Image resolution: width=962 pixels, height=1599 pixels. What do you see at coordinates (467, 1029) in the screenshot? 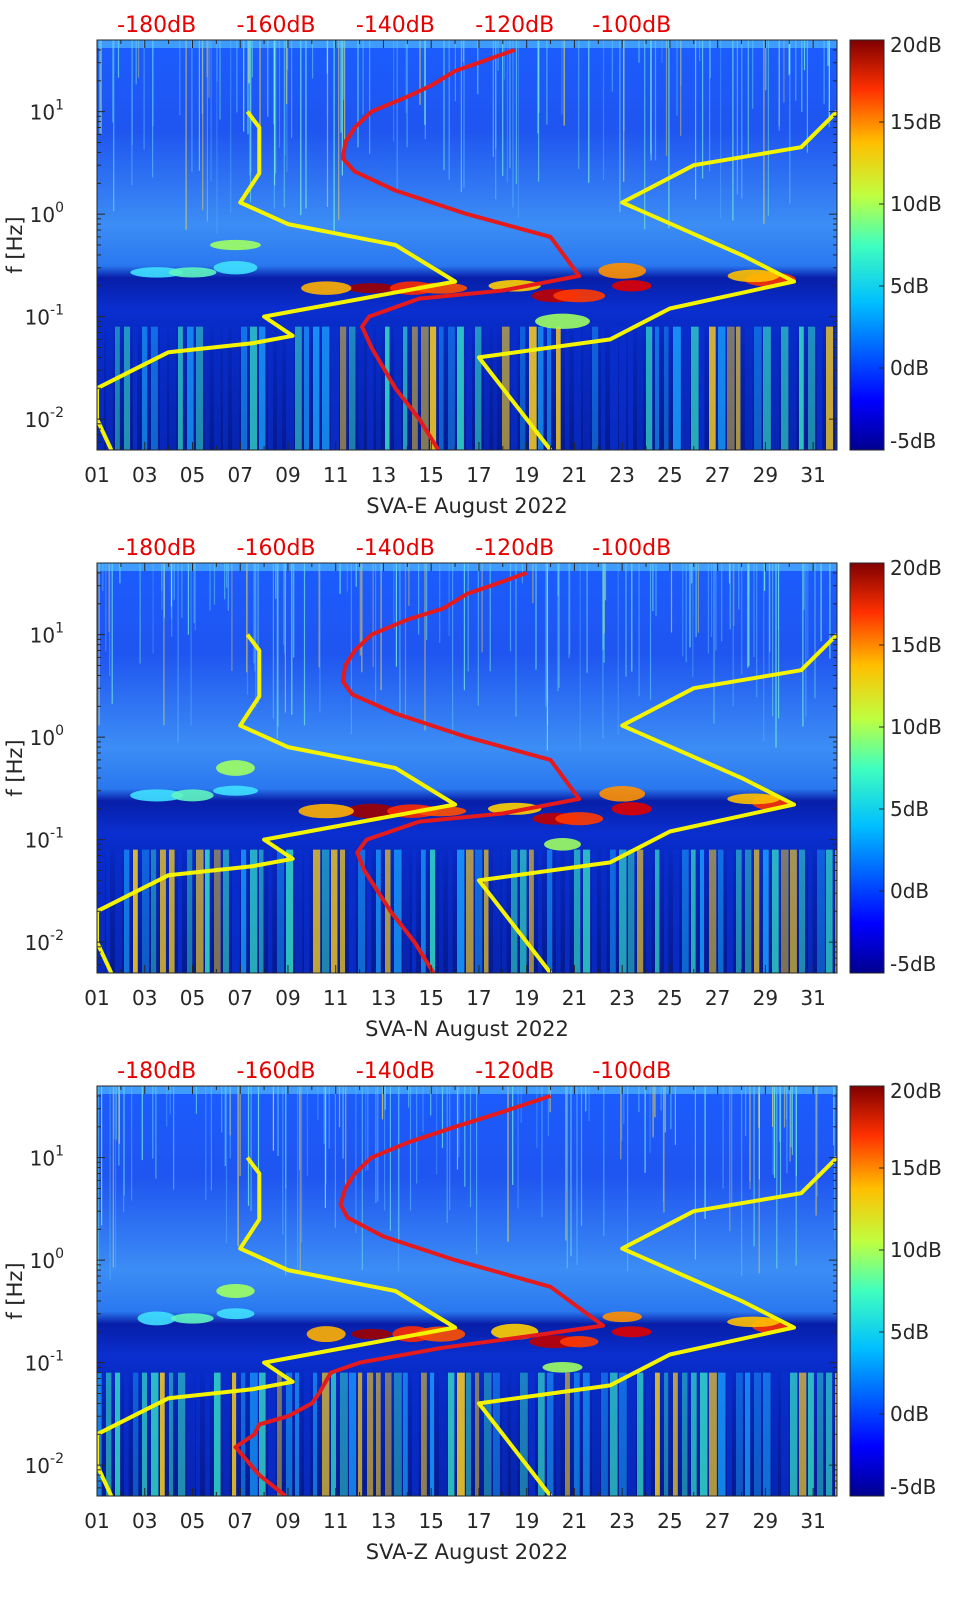
I see `x-axis-label: SVA-N August 2022` at bounding box center [467, 1029].